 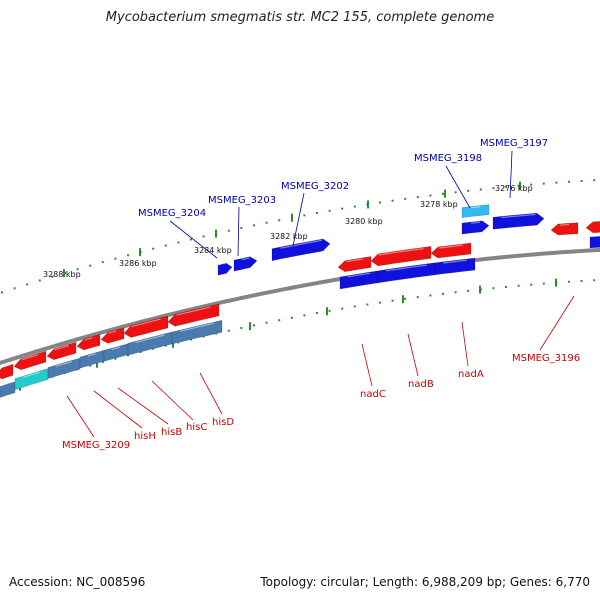 I want to click on callout-hisc, so click(x=172, y=400).